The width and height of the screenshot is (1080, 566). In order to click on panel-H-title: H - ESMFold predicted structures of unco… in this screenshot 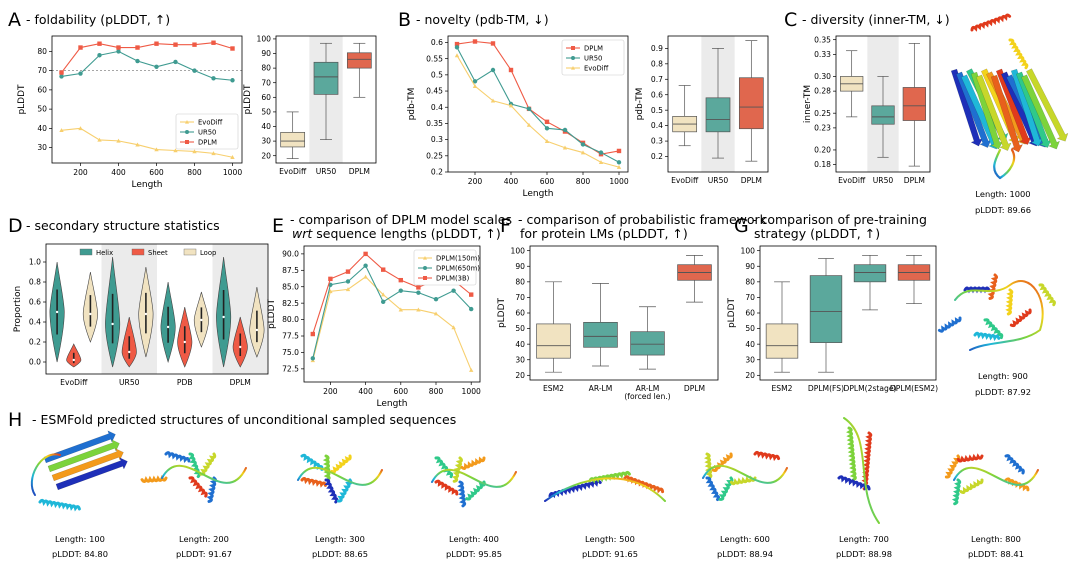, I will do `click(232, 420)`.